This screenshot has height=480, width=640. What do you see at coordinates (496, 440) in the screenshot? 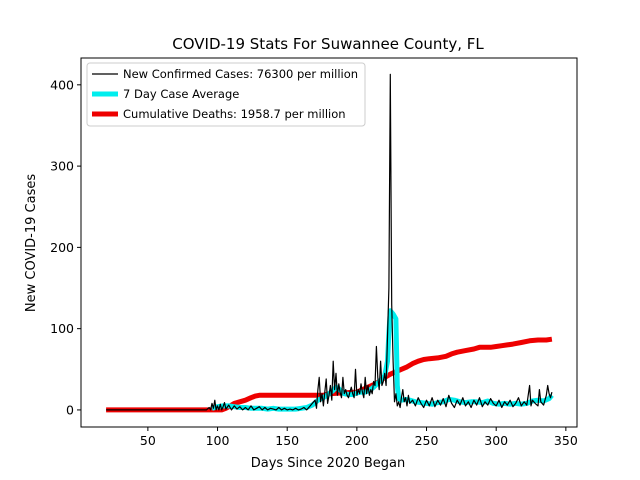
I see `x-tick-label: 300` at bounding box center [496, 440].